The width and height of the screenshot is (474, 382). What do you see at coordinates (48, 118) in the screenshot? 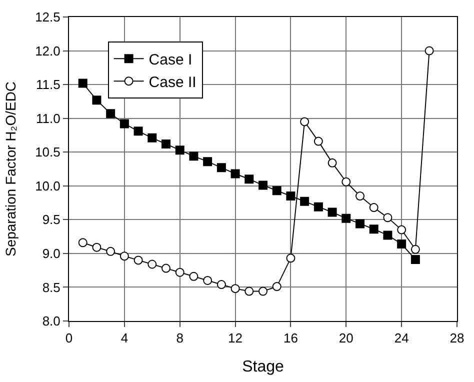
I see `y-tick-label: 11.0` at bounding box center [48, 118].